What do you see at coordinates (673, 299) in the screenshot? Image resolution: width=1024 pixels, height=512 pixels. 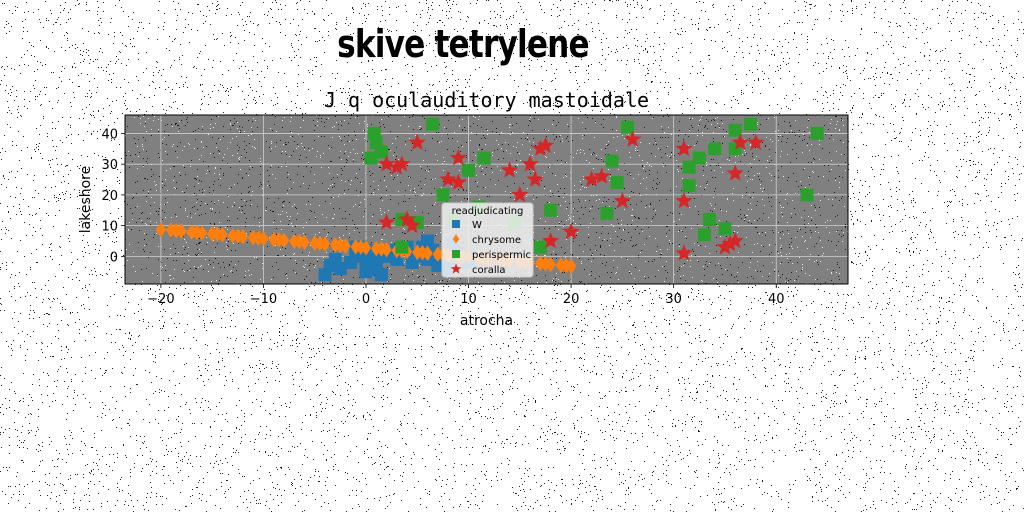 I see `x-tick-label: 30` at bounding box center [673, 299].